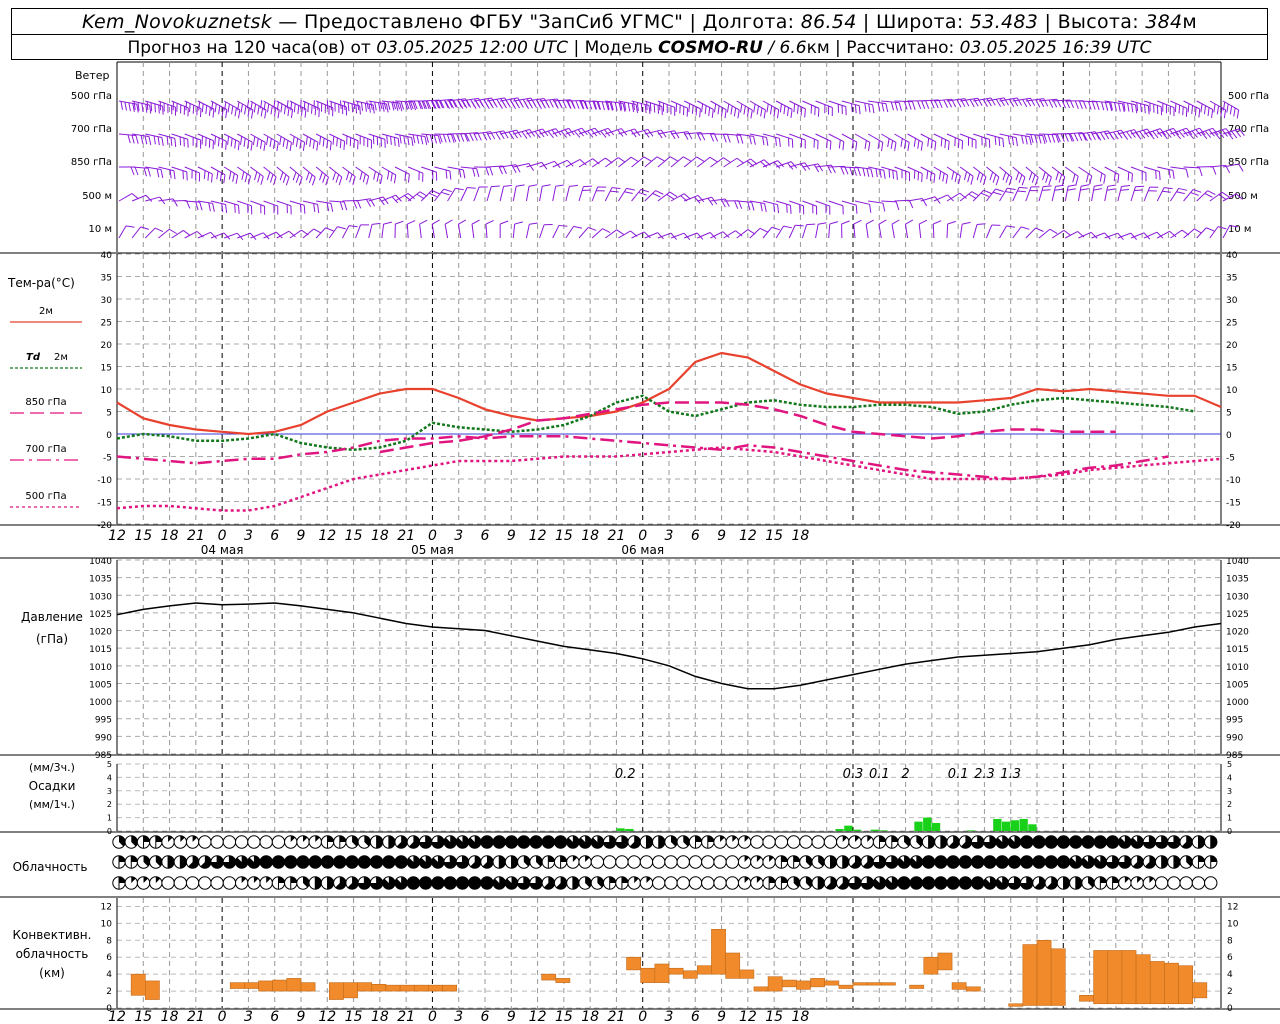  I want to click on altitude-unit: м, so click(1190, 22).